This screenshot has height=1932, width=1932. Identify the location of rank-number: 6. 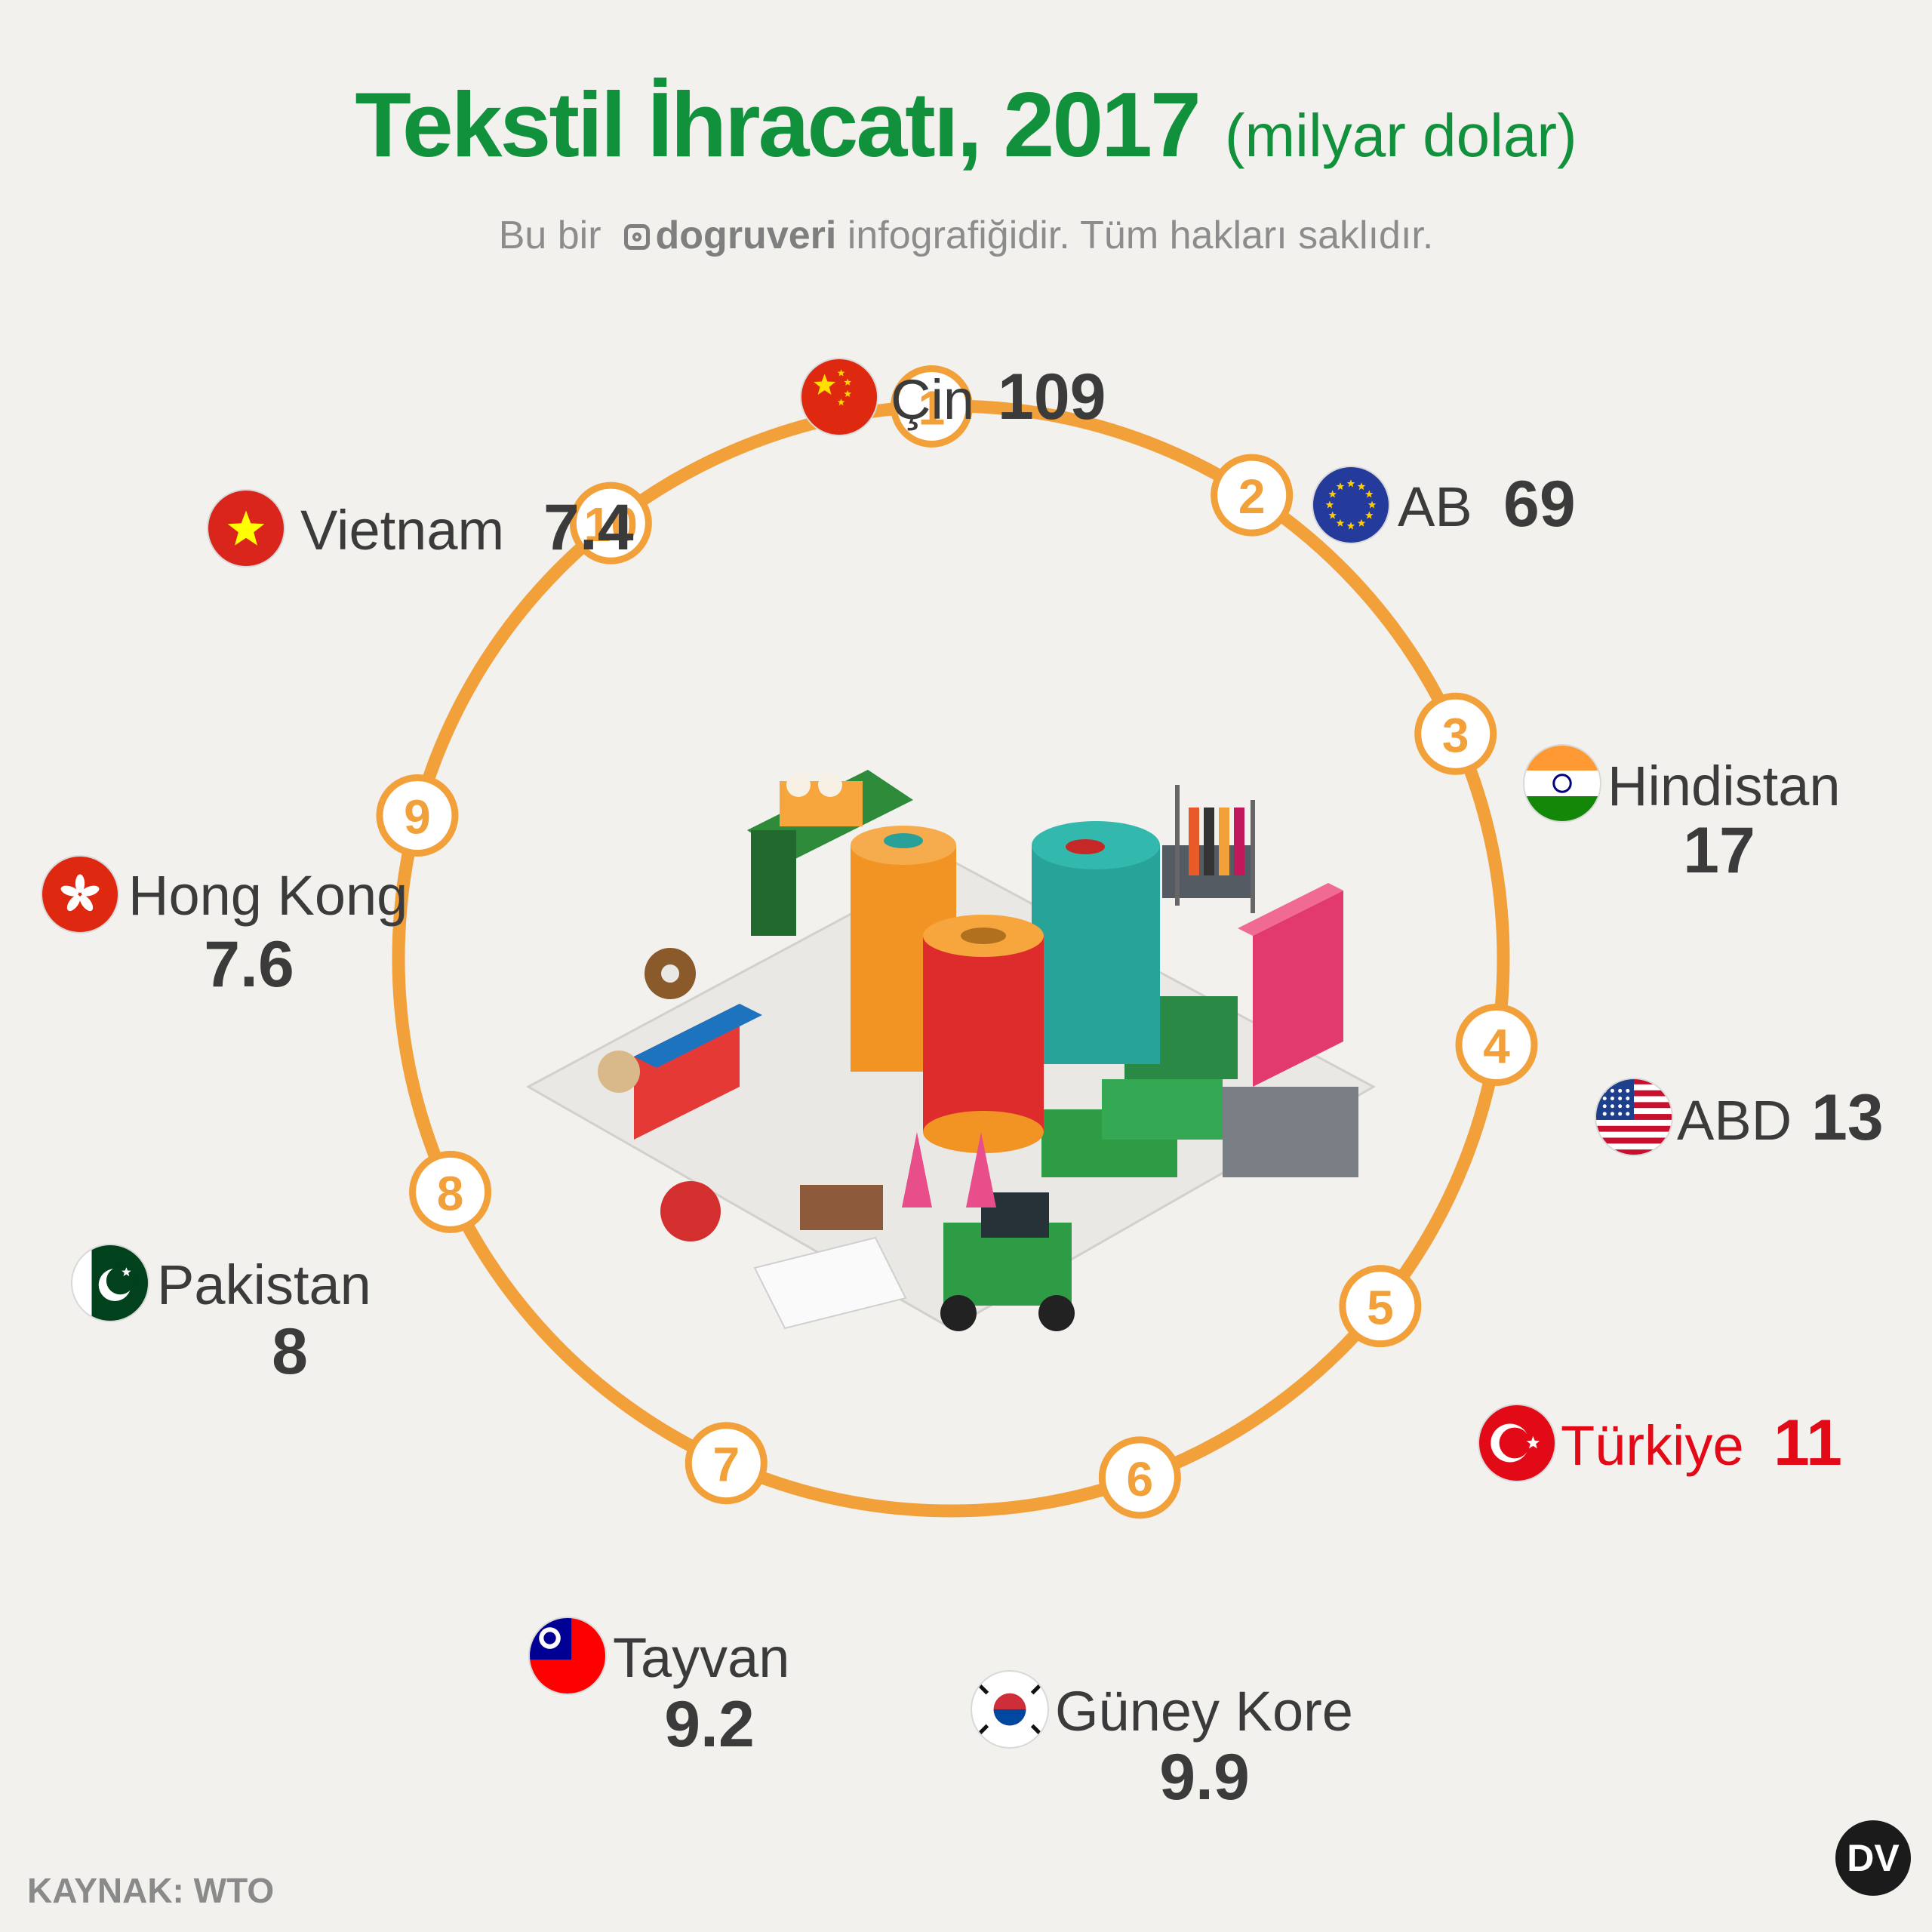
(1140, 1479).